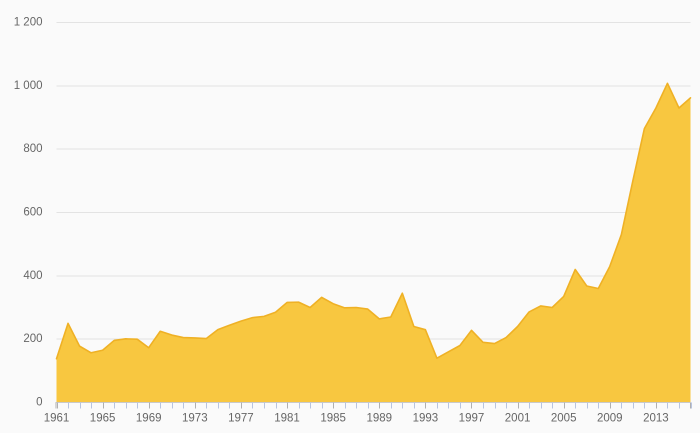  Describe the element at coordinates (333, 419) in the screenshot. I see `x-tick-label: 1985` at that location.